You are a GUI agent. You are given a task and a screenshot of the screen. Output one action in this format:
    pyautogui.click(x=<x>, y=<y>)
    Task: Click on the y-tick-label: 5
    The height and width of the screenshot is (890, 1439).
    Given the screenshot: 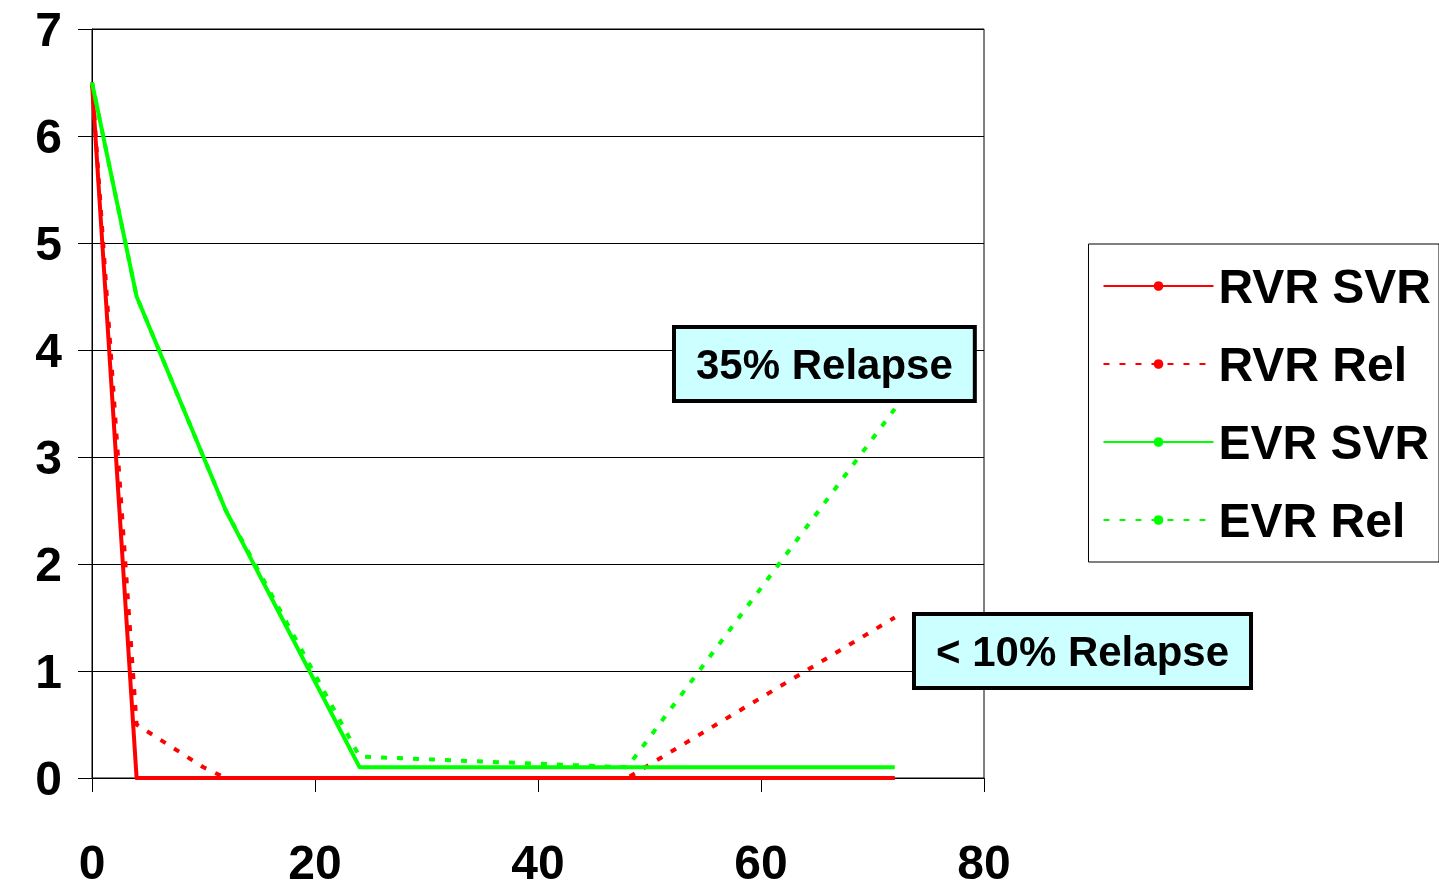 What is the action you would take?
    pyautogui.click(x=48, y=243)
    